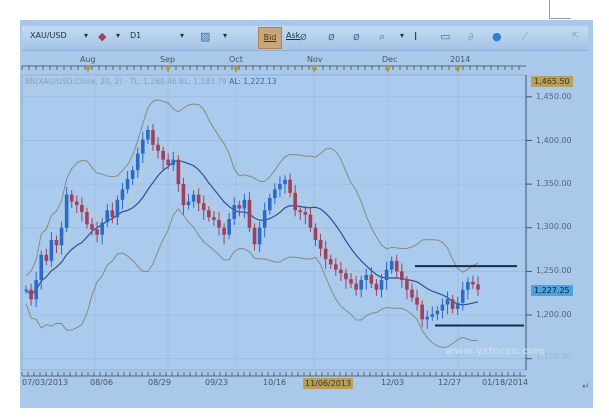 The image size is (609, 418). What do you see at coordinates (168, 59) in the screenshot?
I see `month-label: Sep` at bounding box center [168, 59].